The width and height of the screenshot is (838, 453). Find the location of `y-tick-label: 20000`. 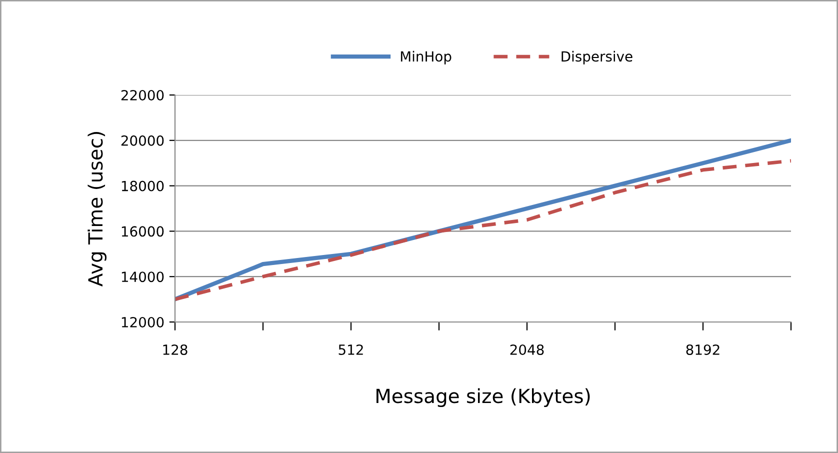

y-tick-label: 20000 is located at coordinates (142, 140).